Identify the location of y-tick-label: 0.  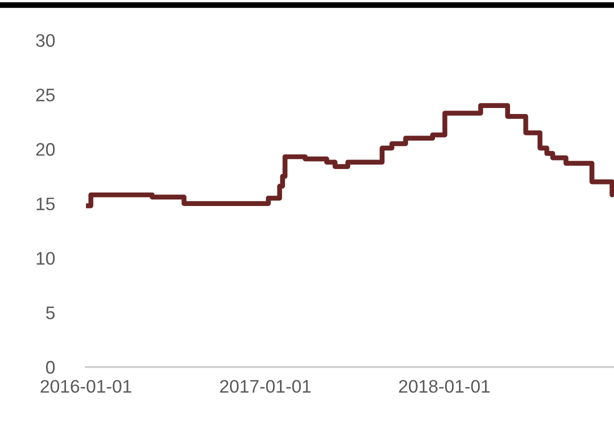
(50, 367).